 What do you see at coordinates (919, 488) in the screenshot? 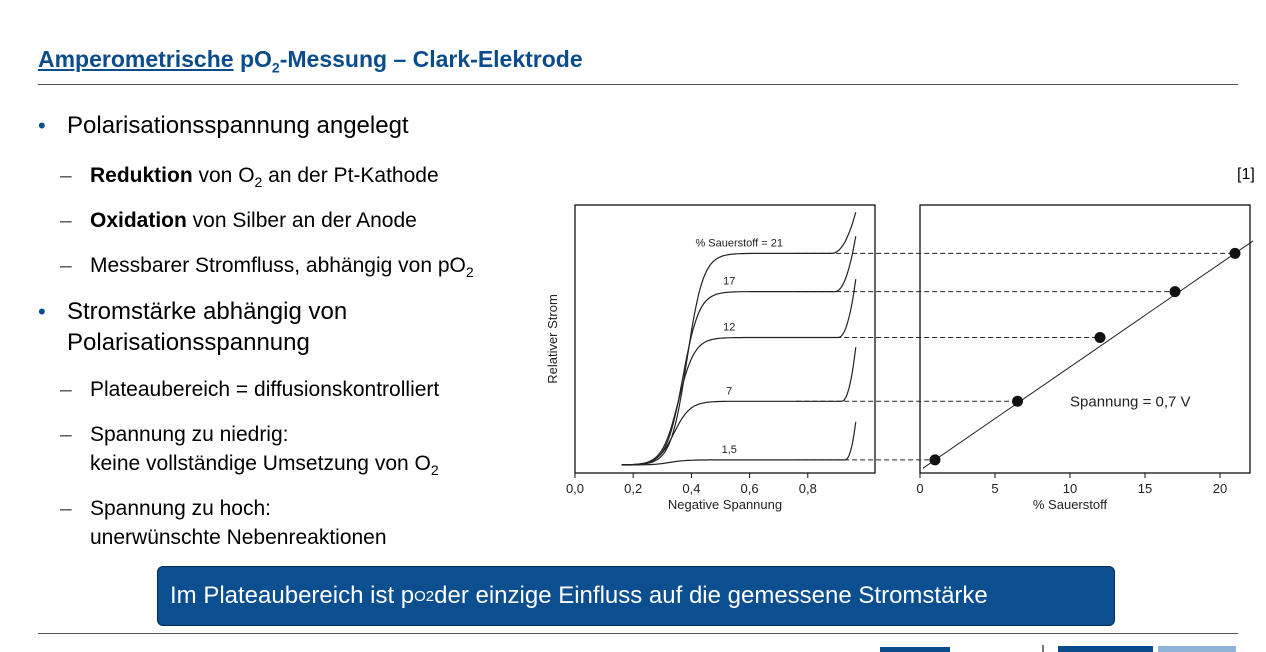
I see `x-tick-label: 0` at bounding box center [919, 488].